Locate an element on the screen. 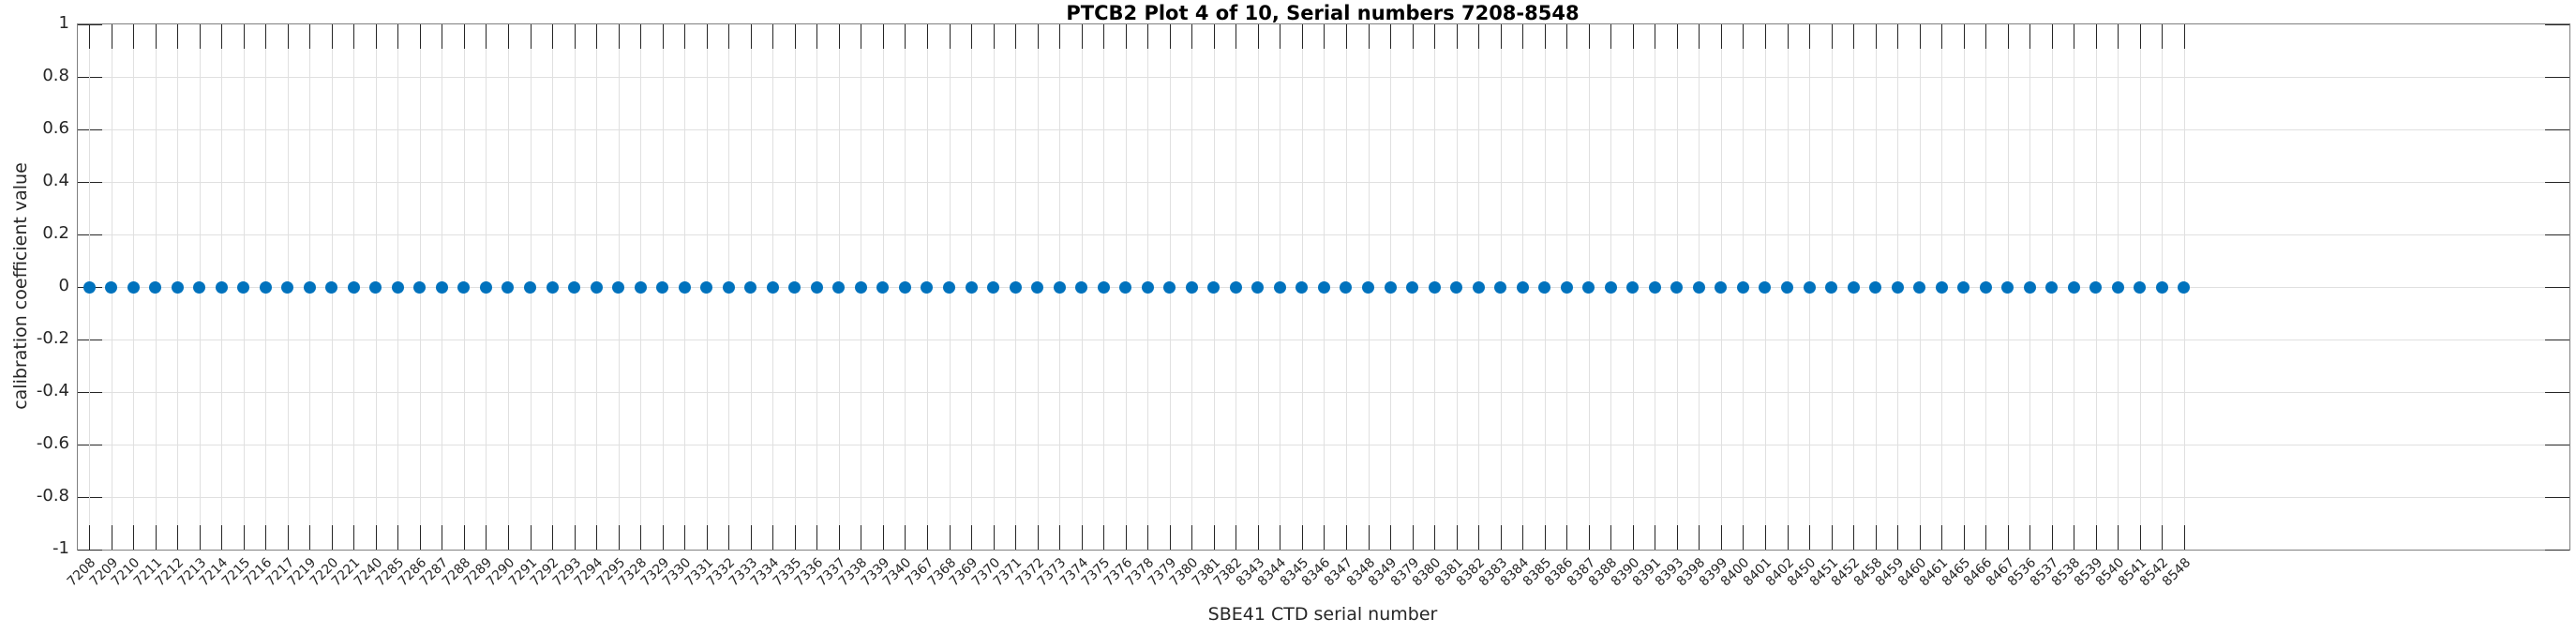 The image size is (2576, 634). y-tick-label: -0.8 is located at coordinates (52, 496).